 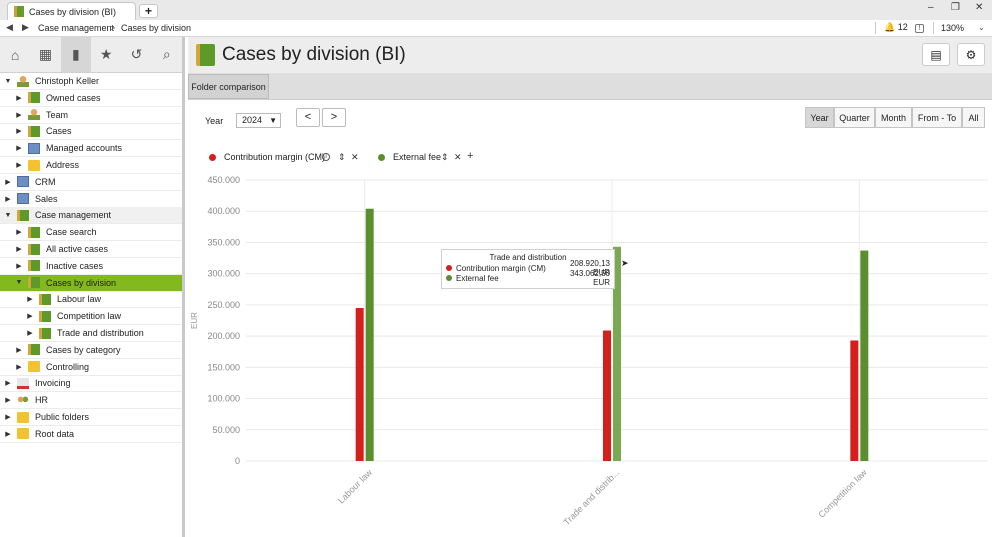 I want to click on info-icon: !, so click(x=919, y=28).